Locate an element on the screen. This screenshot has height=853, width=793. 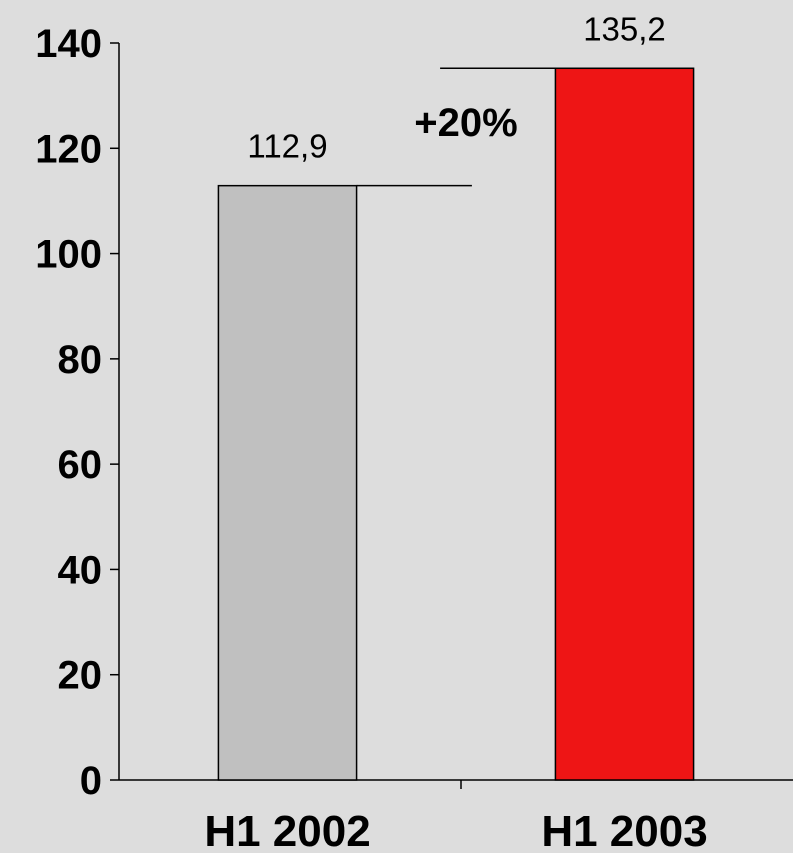
reference-lines is located at coordinates (456, 127).